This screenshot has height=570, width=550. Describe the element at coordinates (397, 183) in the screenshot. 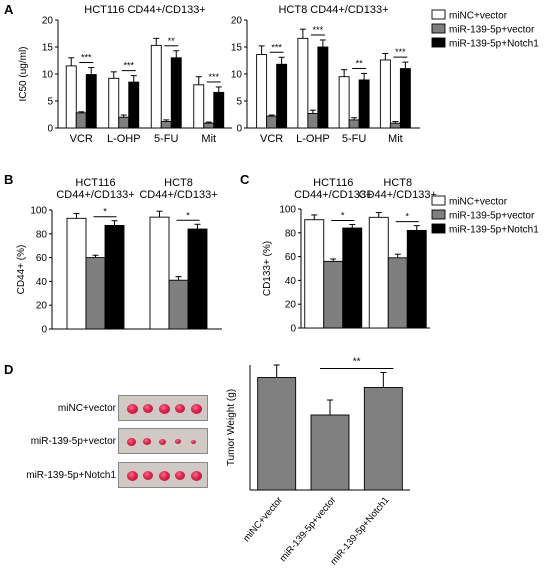

I see `category-label: HCT8` at that location.